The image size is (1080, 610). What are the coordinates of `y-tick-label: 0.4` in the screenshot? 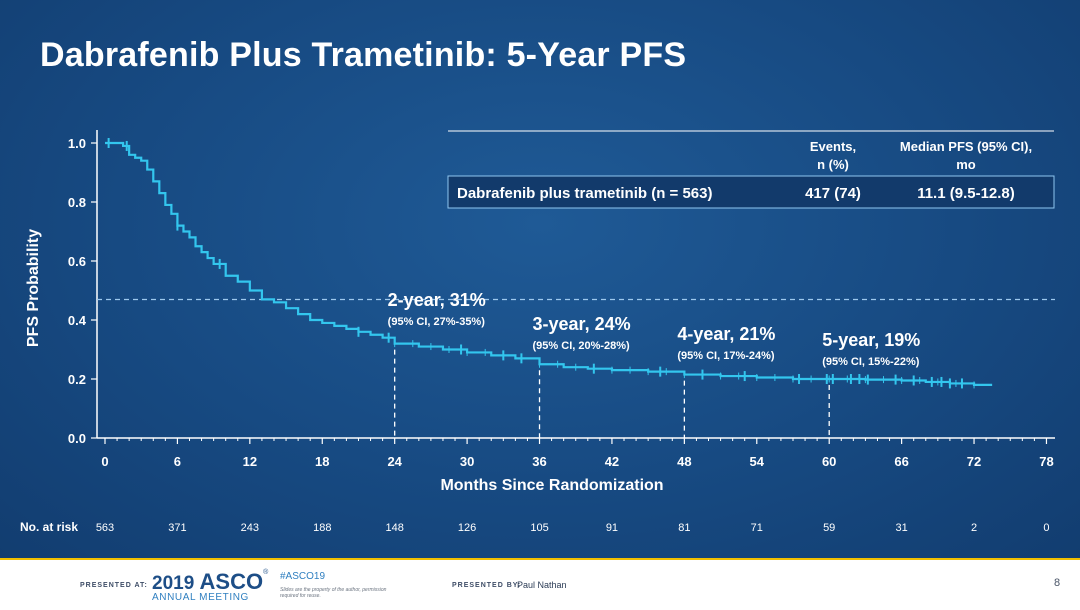 It's located at (77, 320).